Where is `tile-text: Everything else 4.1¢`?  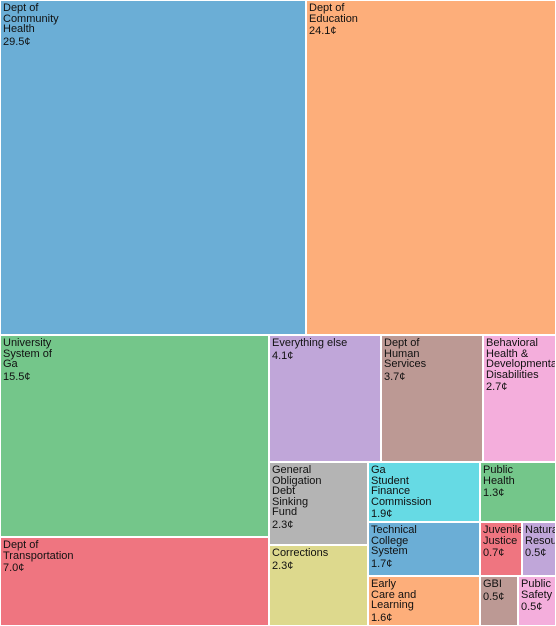 tile-text: Everything else 4.1¢ is located at coordinates (309, 349).